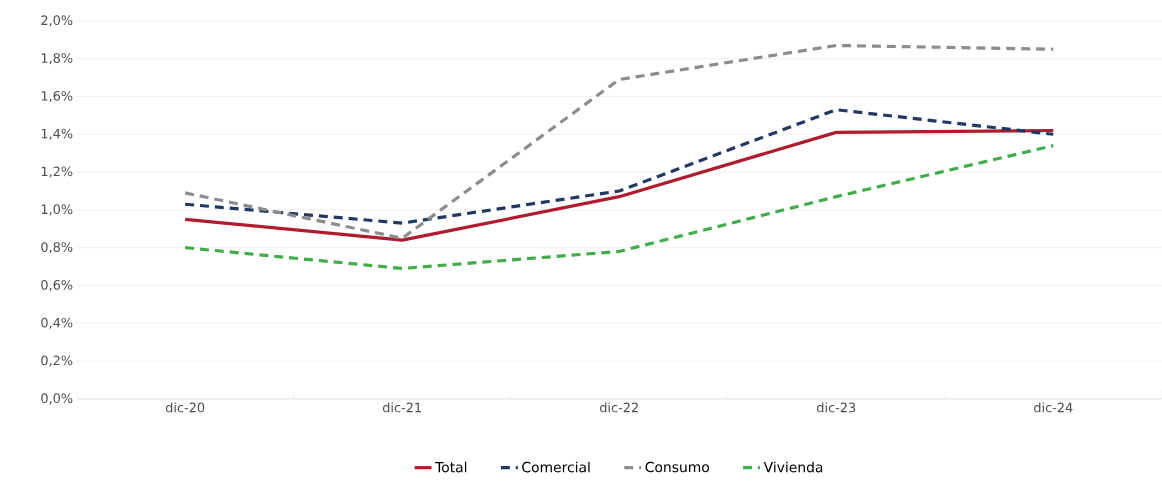  What do you see at coordinates (57, 172) in the screenshot?
I see `y-tick-label: 1,2%` at bounding box center [57, 172].